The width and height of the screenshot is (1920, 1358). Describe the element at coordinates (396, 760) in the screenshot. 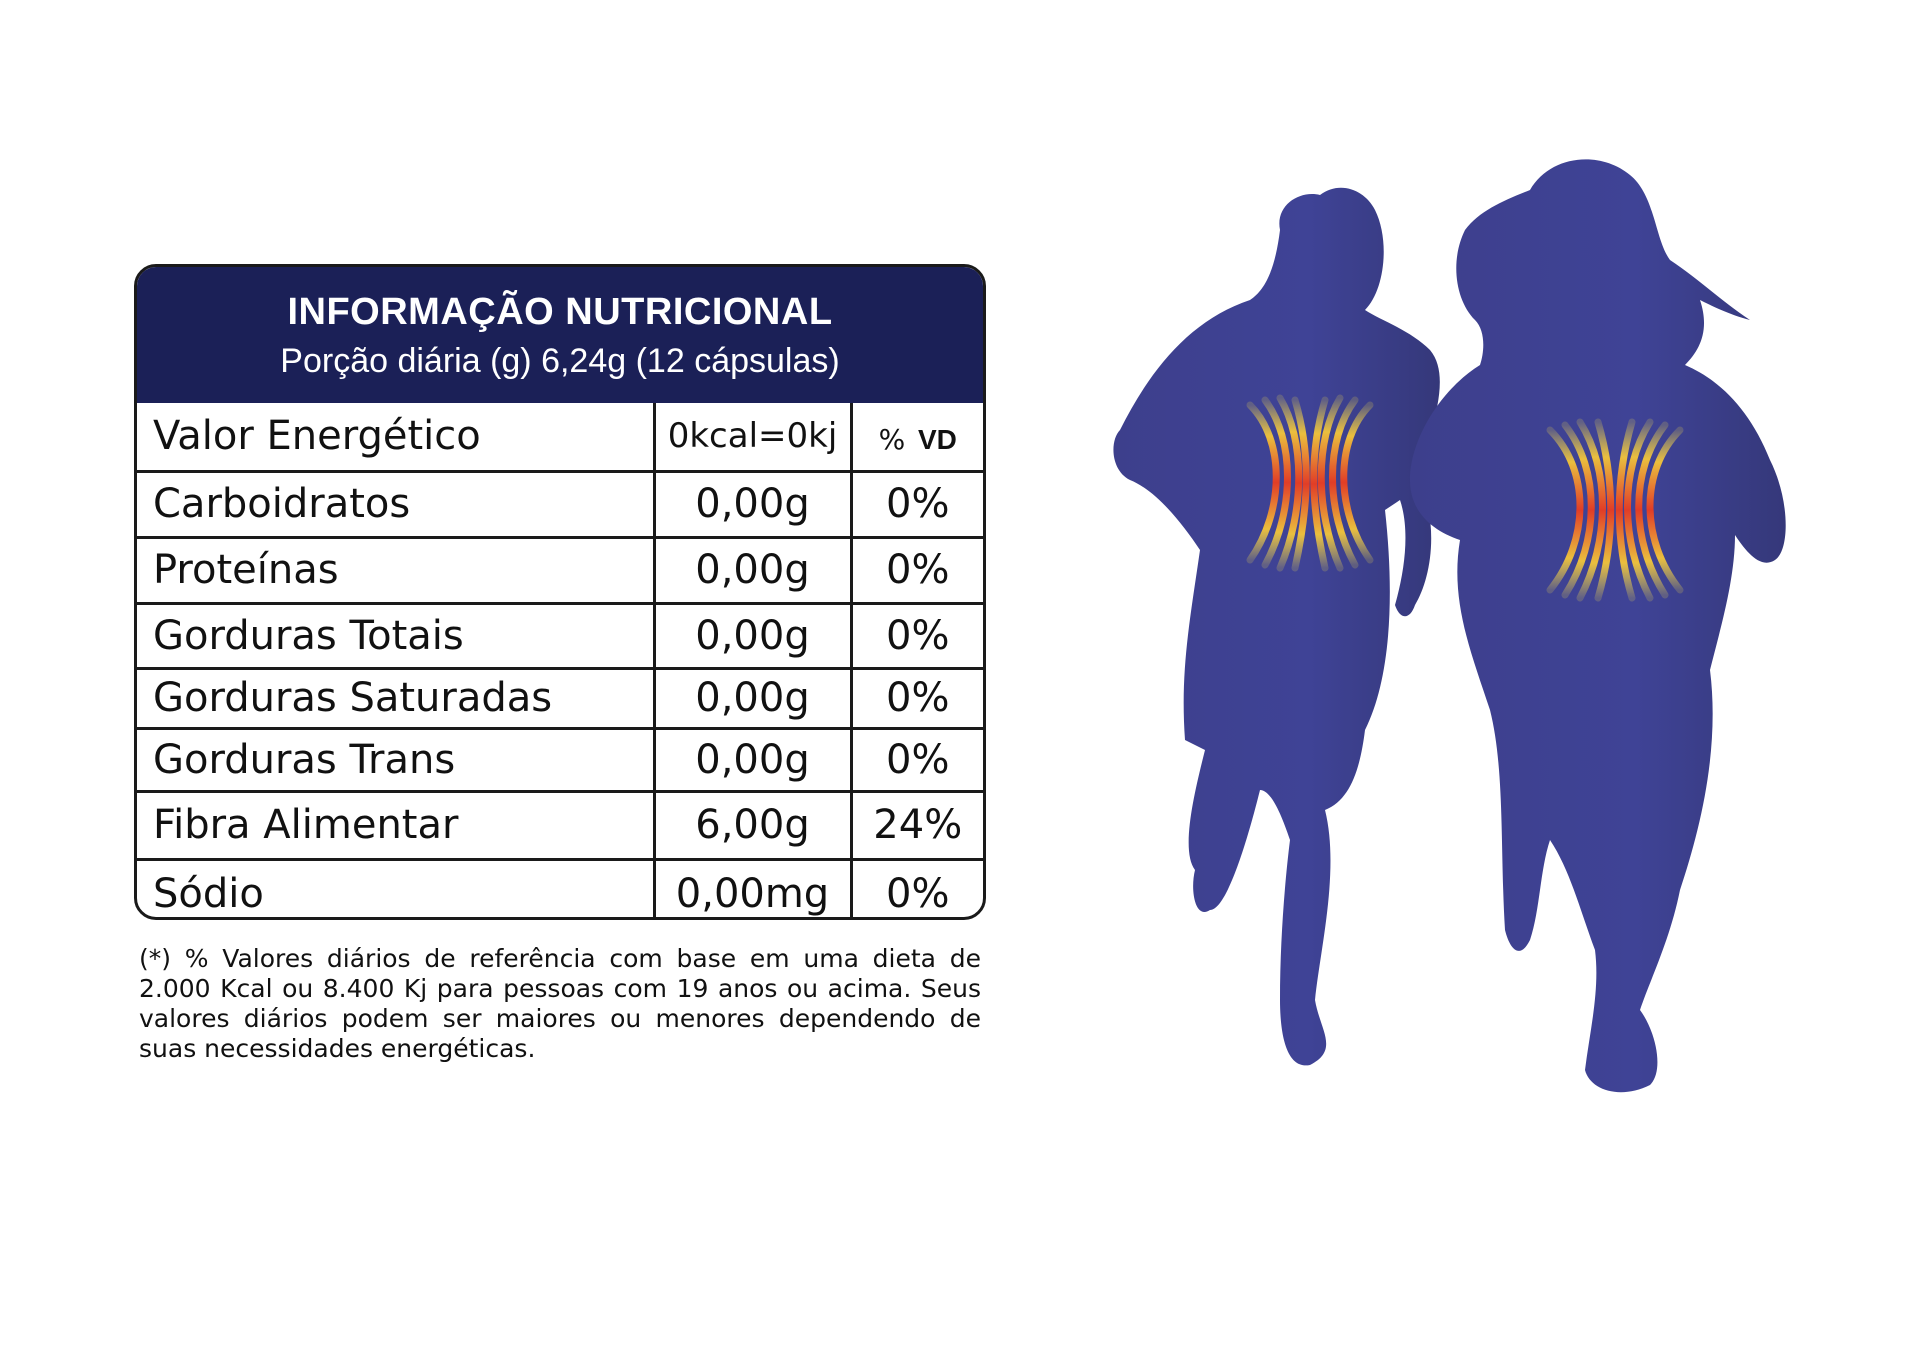

I see `nutrient-name: Gorduras Trans` at that location.